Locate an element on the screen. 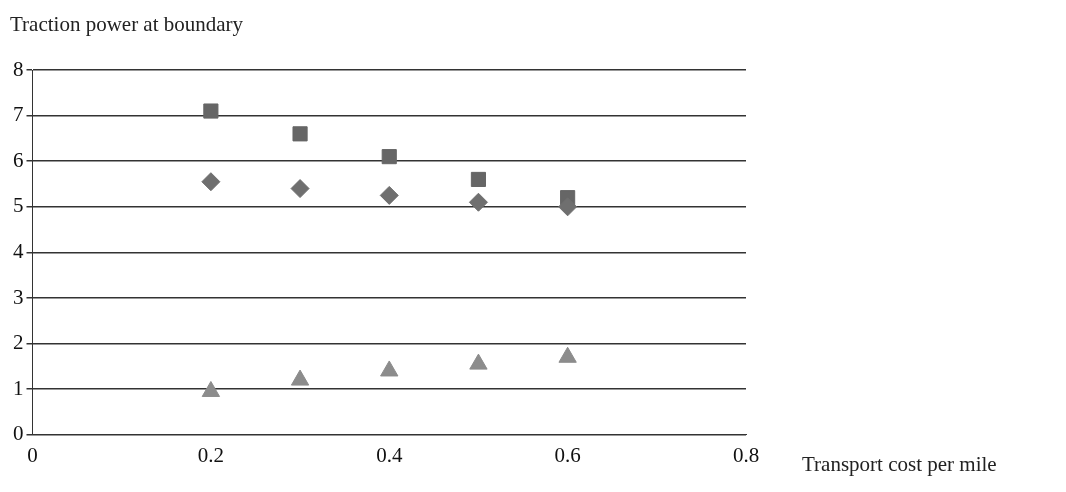  x-axis-title: Transport cost per mile is located at coordinates (899, 464).